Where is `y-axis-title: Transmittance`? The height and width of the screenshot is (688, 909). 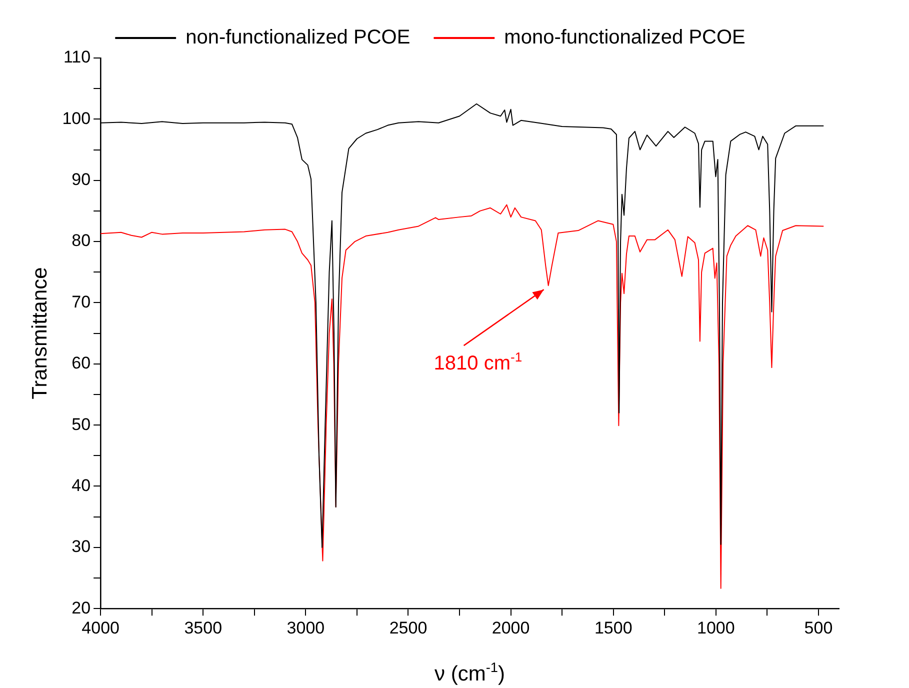
y-axis-title: Transmittance is located at coordinates (40, 333).